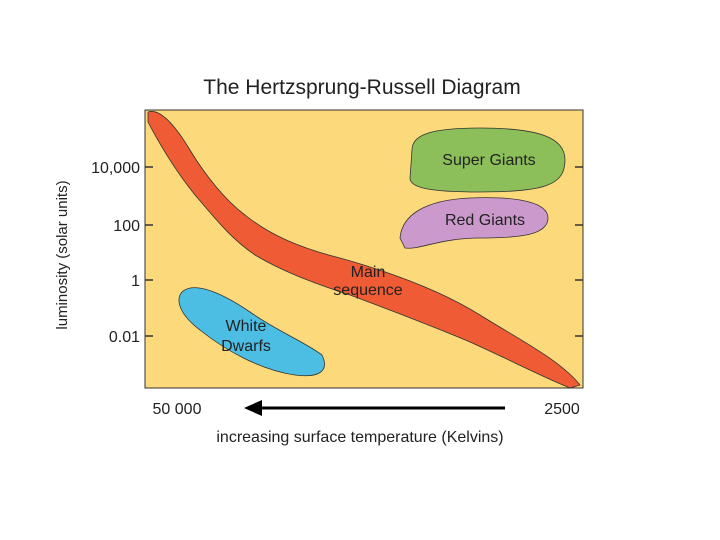  I want to click on region-label: sequence, so click(367, 290).